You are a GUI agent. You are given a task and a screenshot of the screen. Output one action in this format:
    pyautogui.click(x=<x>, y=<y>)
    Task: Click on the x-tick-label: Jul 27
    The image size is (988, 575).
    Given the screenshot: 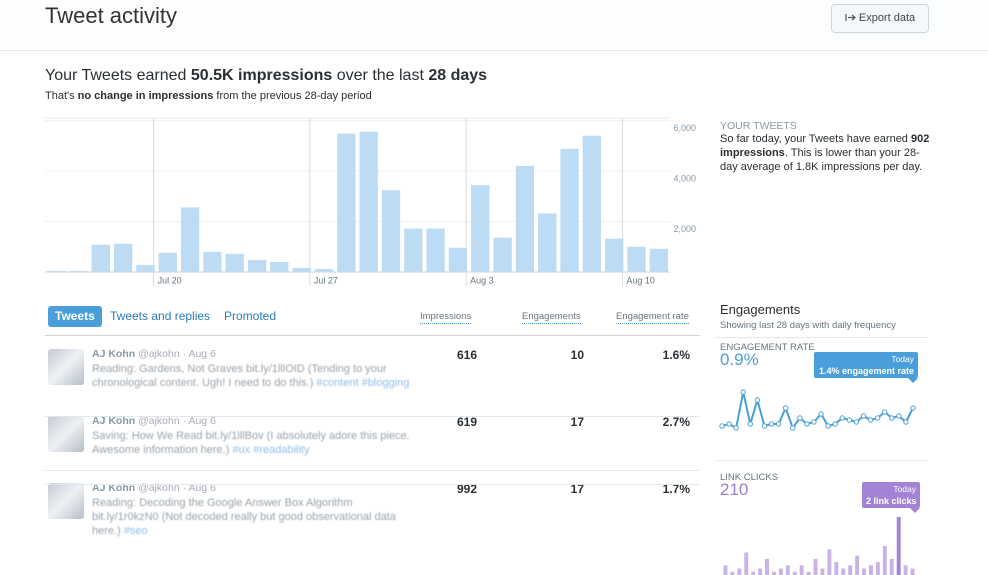 What is the action you would take?
    pyautogui.click(x=326, y=280)
    